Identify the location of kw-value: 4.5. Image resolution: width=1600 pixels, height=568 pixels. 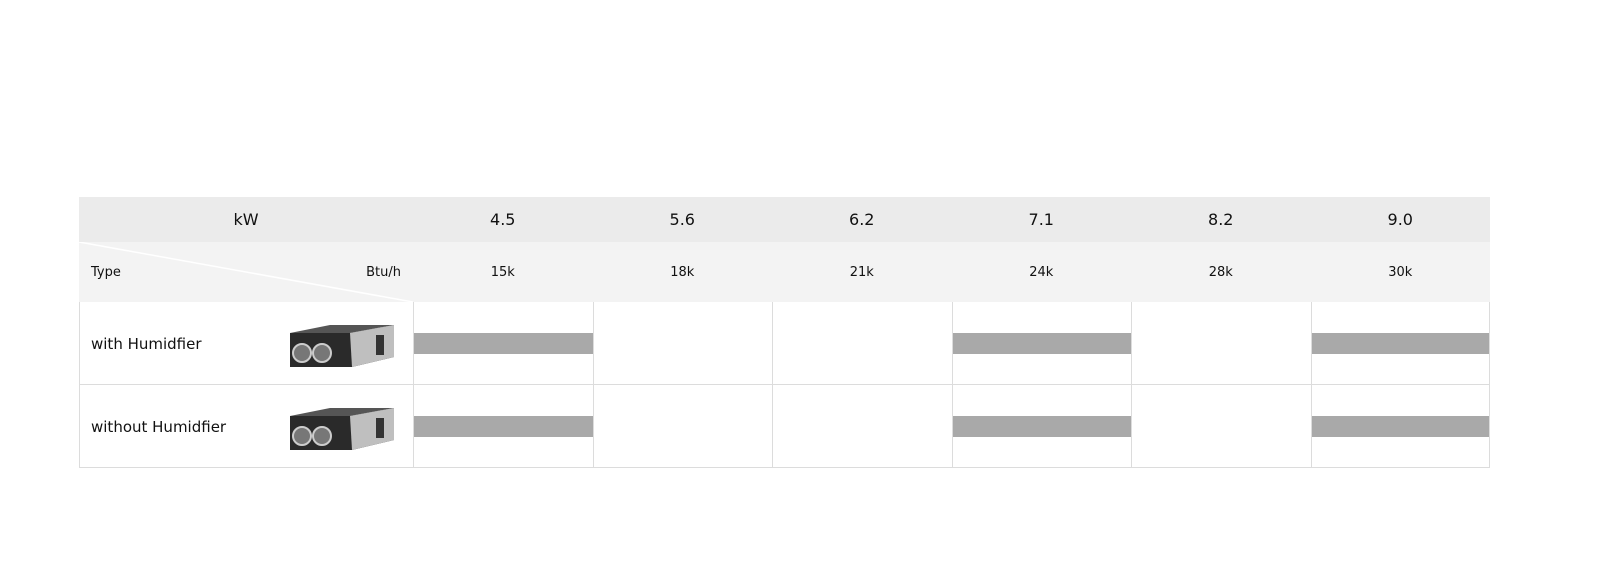
(503, 219).